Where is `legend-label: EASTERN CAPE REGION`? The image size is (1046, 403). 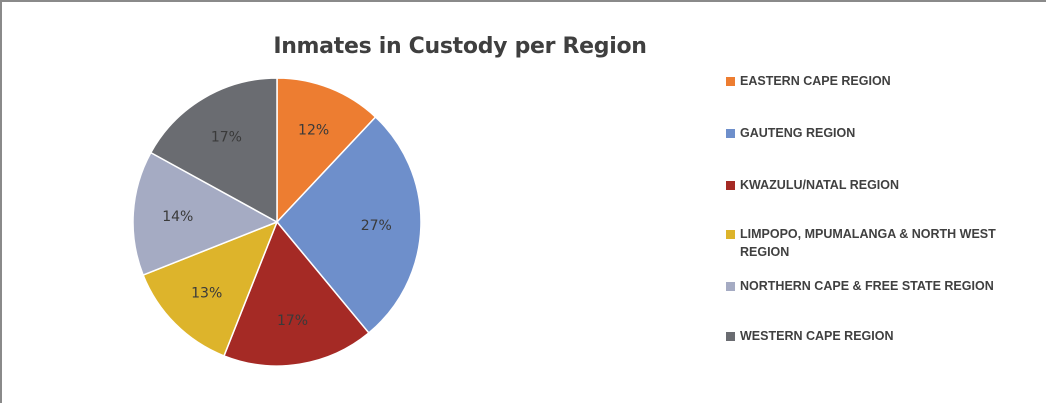
legend-label: EASTERN CAPE REGION is located at coordinates (815, 81).